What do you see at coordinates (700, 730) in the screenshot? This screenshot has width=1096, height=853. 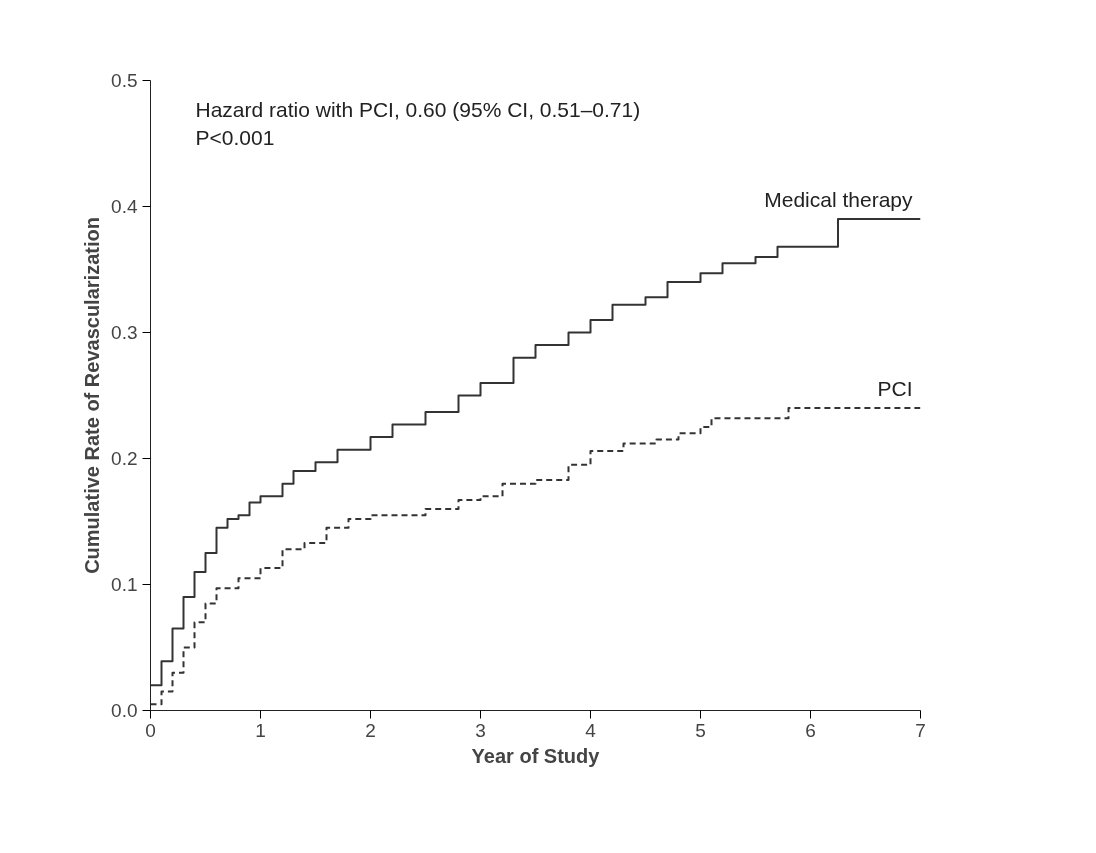 I see `x-tick-label: 5` at bounding box center [700, 730].